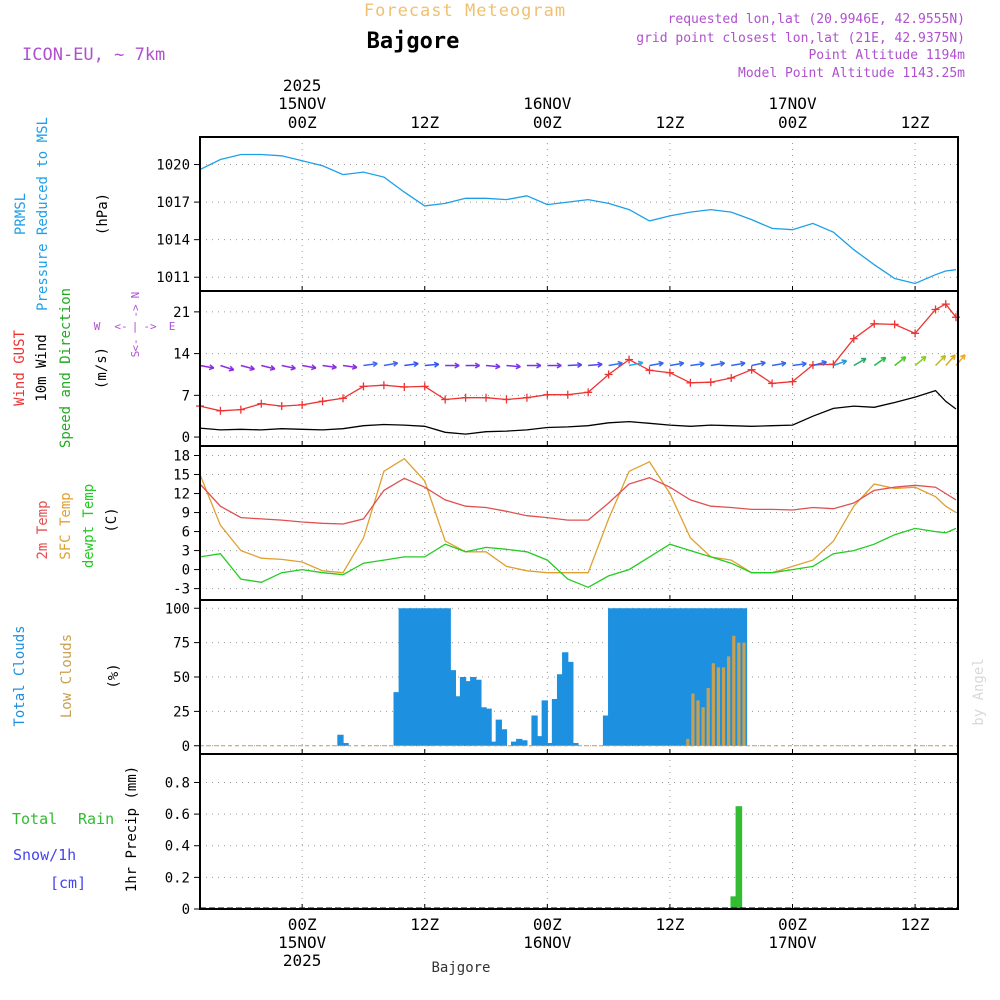 This screenshot has height=1000, width=1000. What do you see at coordinates (34, 819) in the screenshot?
I see `precip-label-total: Total` at bounding box center [34, 819].